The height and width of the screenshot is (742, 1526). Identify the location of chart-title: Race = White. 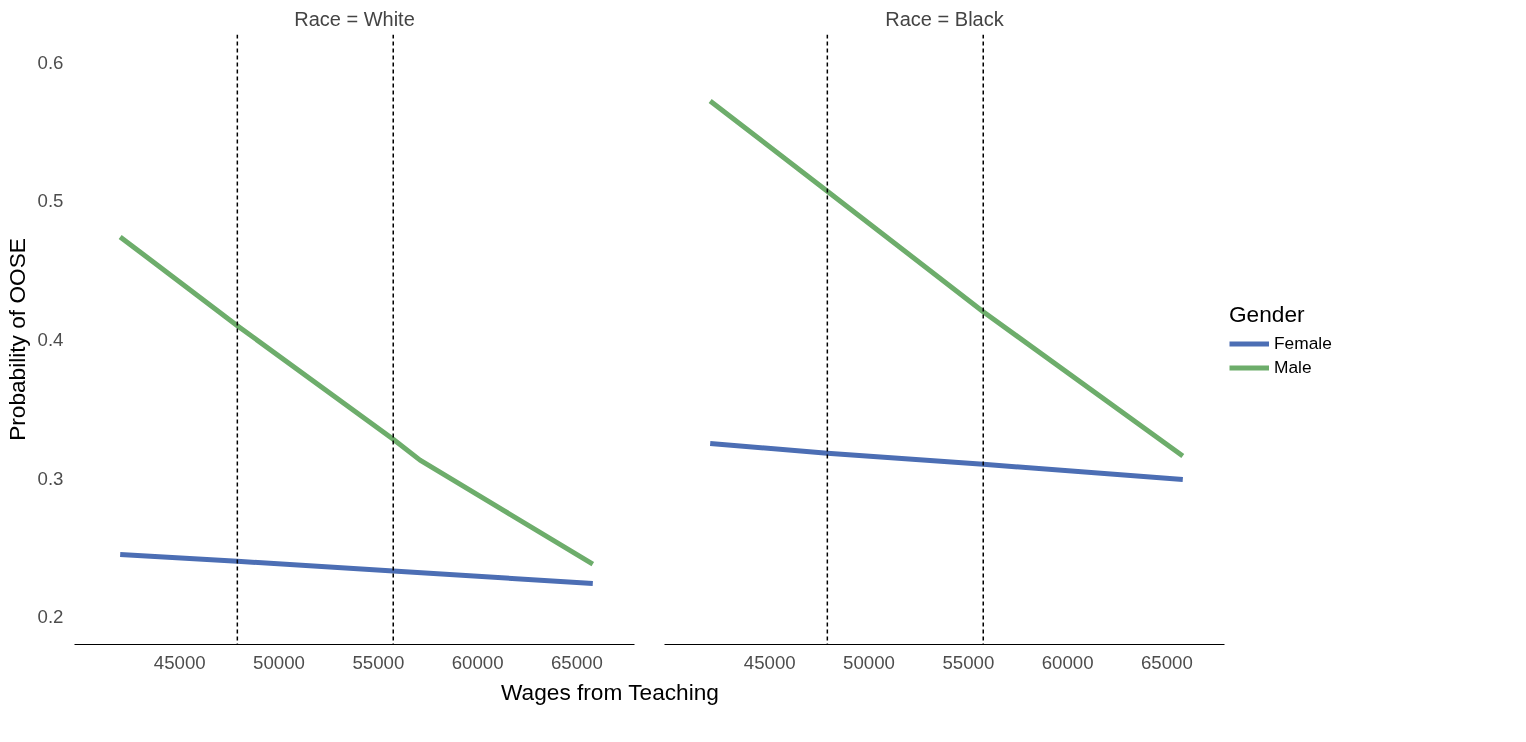
(354, 18).